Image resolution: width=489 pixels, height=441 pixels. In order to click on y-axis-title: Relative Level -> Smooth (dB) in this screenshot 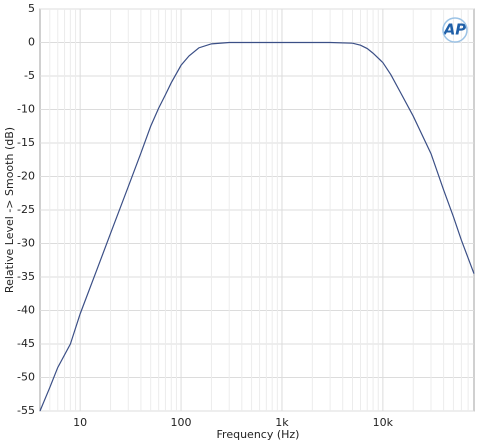, I will do `click(9, 210)`.